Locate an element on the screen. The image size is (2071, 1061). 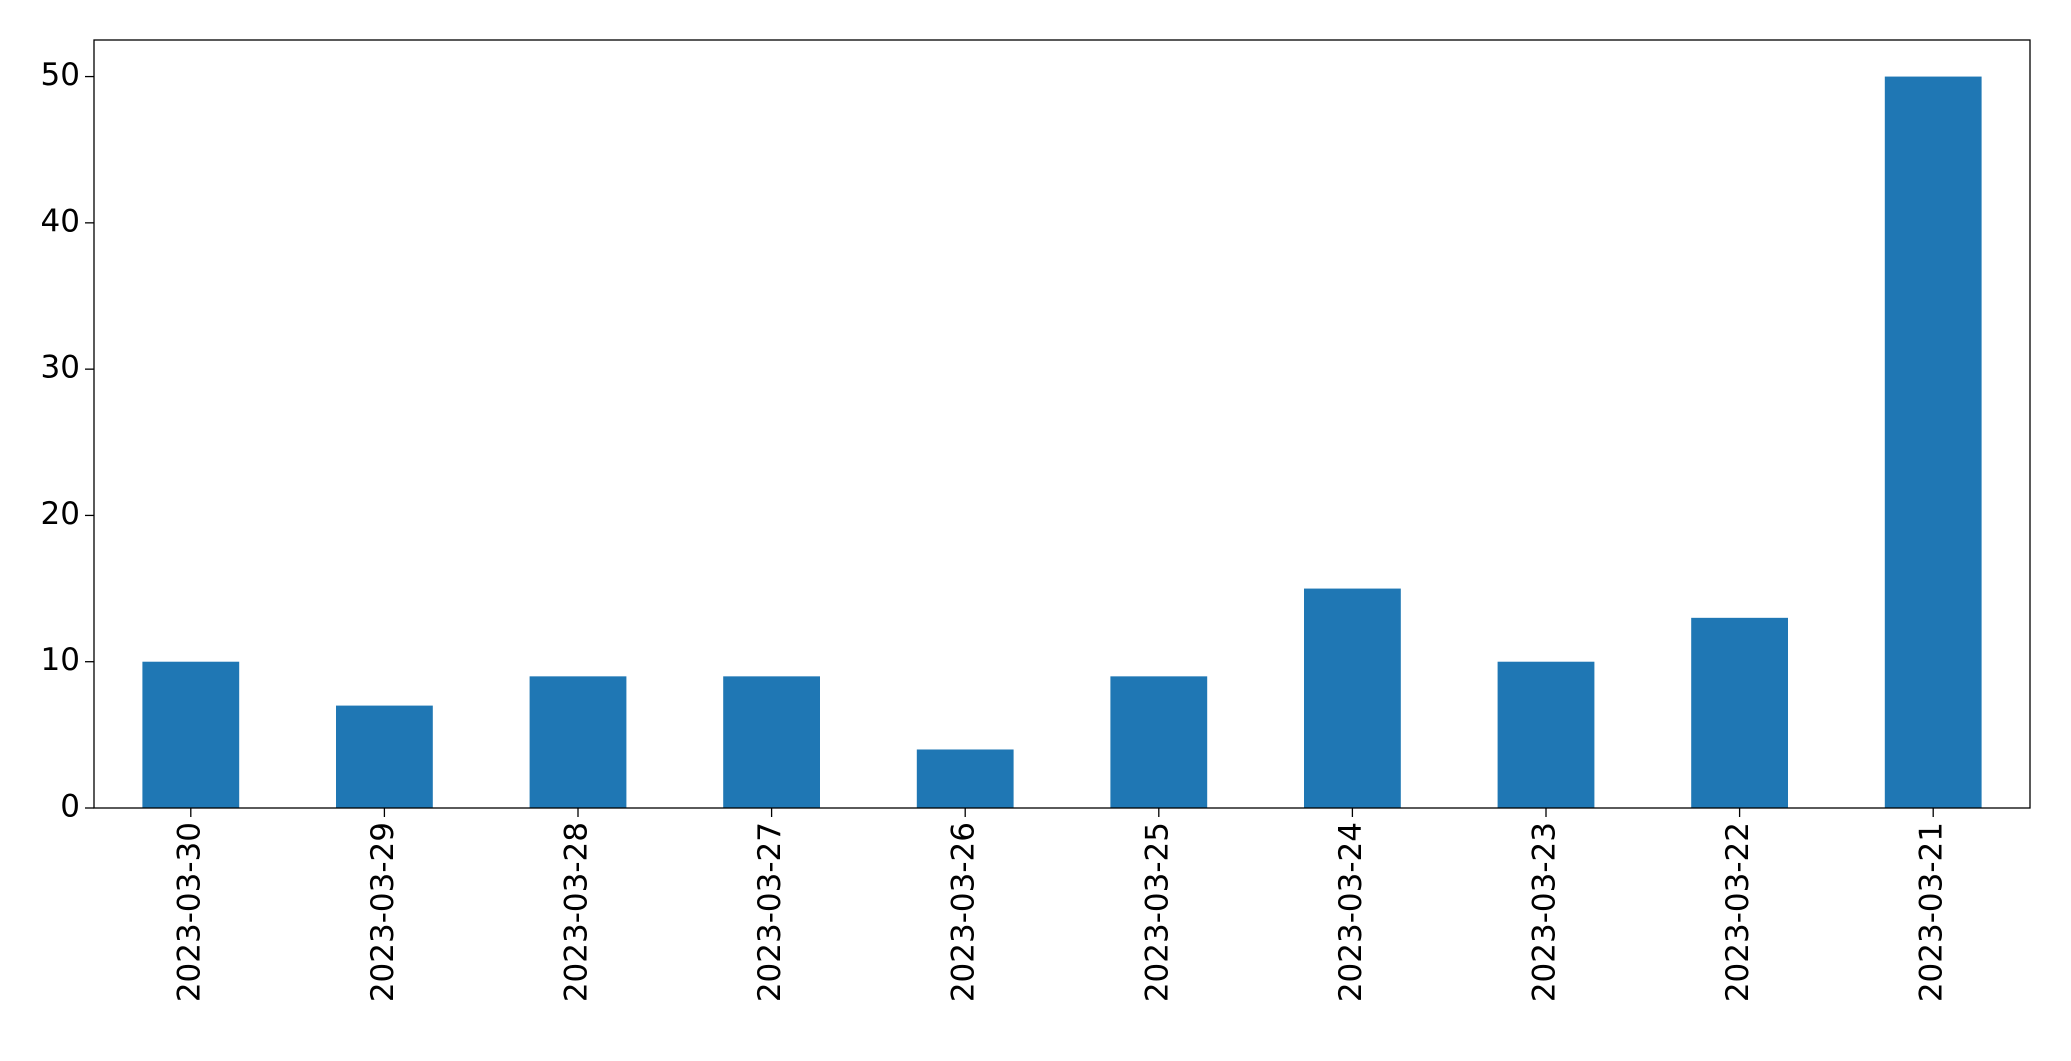
x-tick-label: 2023-03-27 is located at coordinates (770, 912).